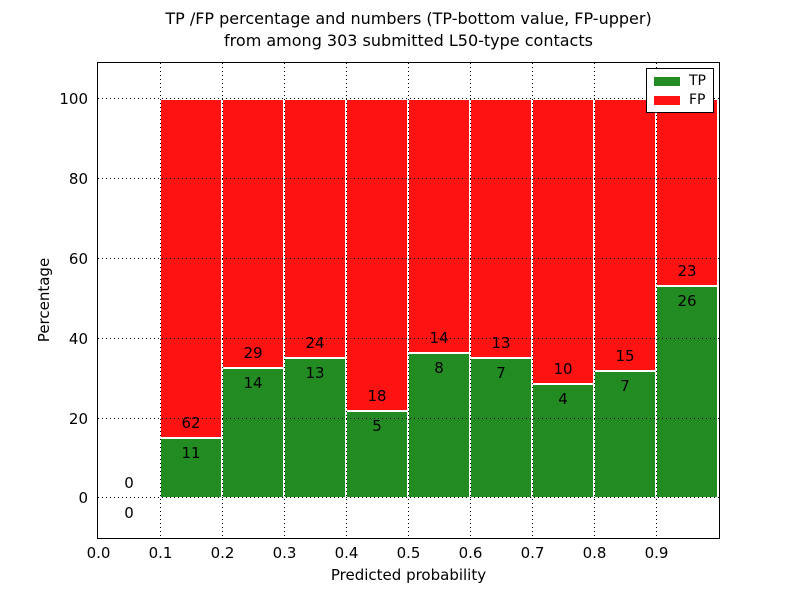 The height and width of the screenshot is (600, 800). What do you see at coordinates (78, 338) in the screenshot?
I see `y-tick-label: 40` at bounding box center [78, 338].